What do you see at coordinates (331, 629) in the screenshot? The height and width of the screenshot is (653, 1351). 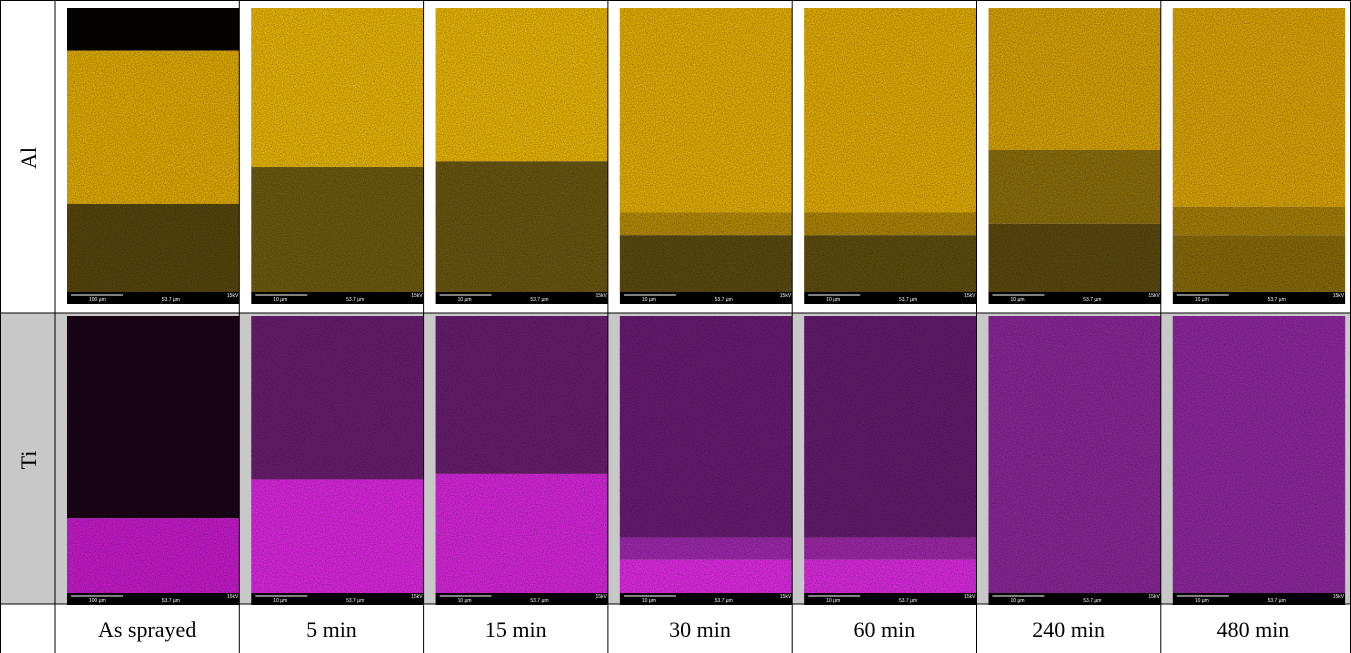 I see `column-label: 5 min` at bounding box center [331, 629].